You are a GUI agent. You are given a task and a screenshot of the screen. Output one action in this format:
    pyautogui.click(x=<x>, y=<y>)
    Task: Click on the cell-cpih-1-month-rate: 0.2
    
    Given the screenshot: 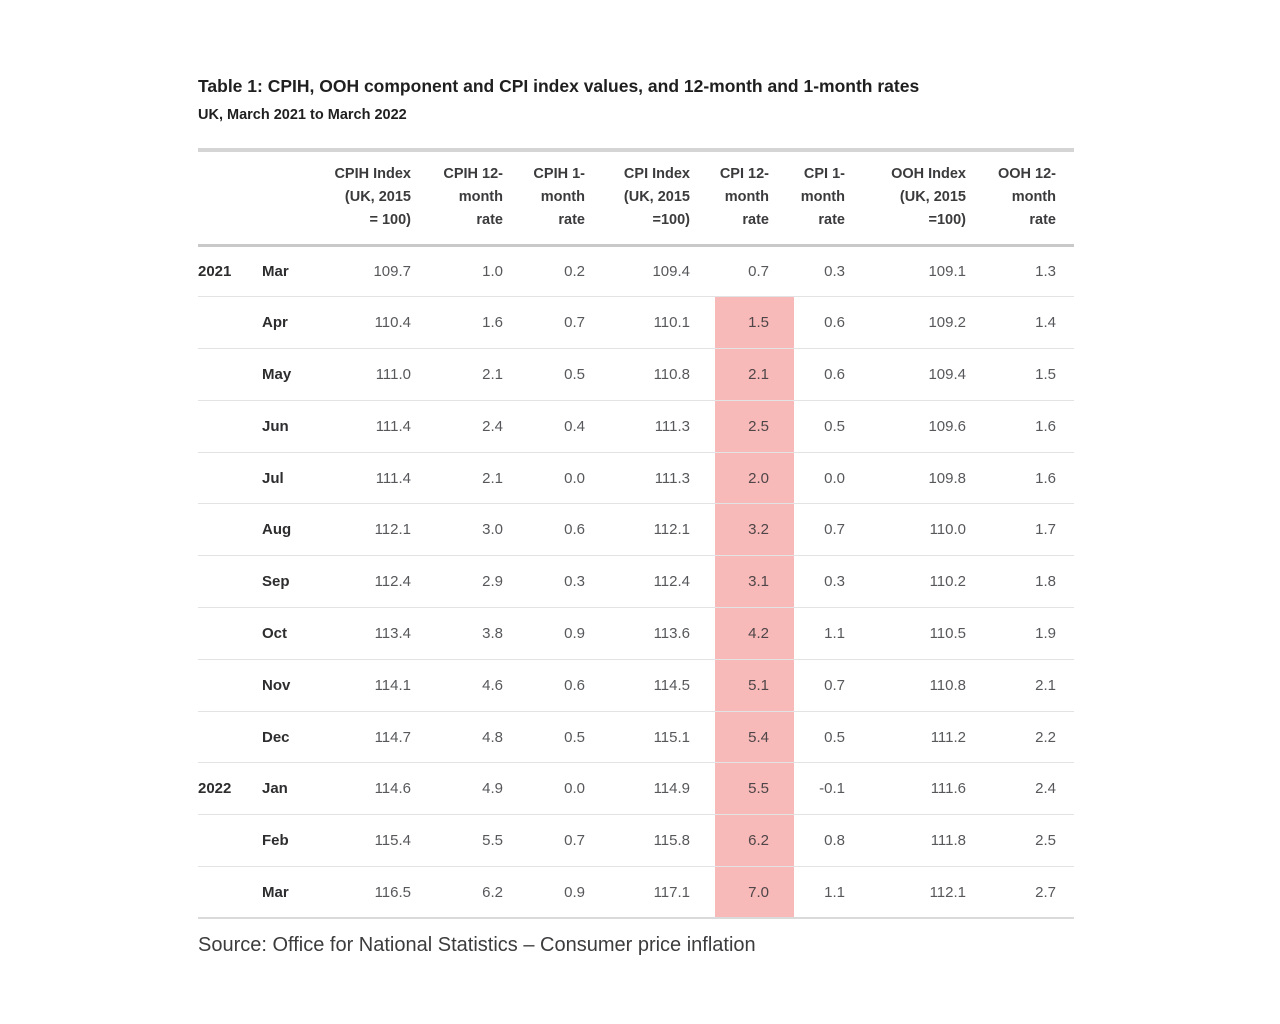 What is the action you would take?
    pyautogui.click(x=574, y=271)
    